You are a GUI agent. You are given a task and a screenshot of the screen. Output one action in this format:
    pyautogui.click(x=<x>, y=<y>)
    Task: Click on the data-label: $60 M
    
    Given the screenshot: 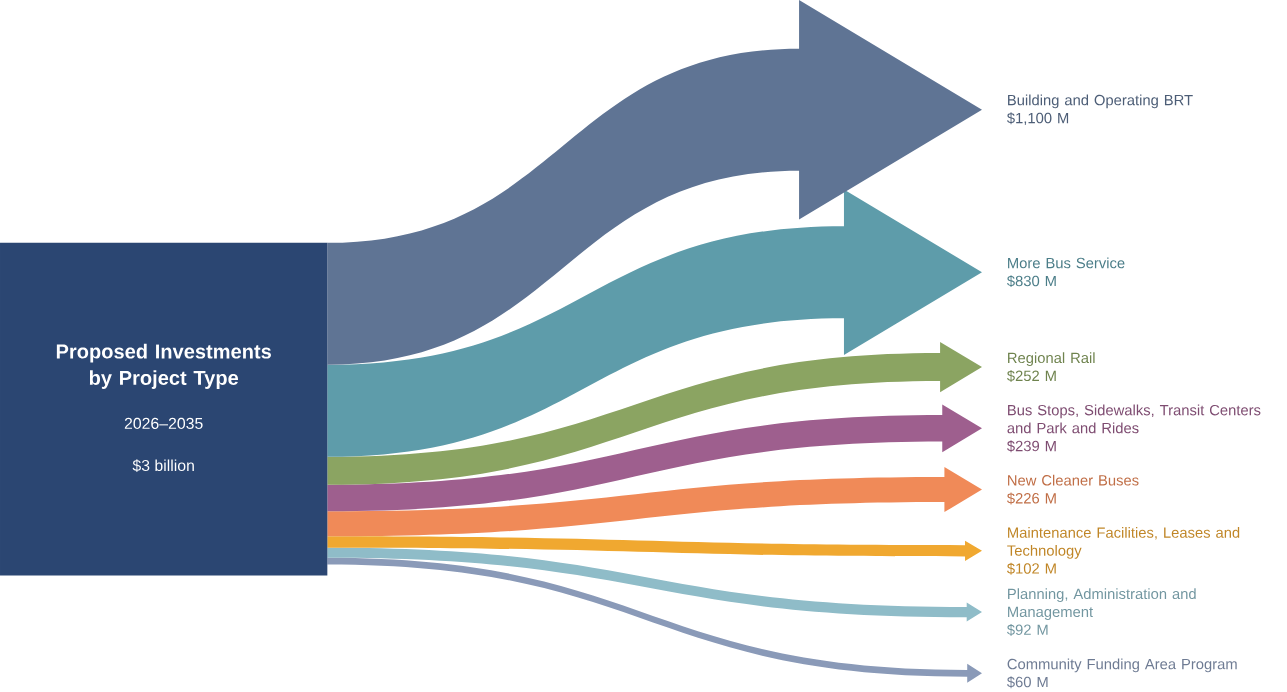 What is the action you would take?
    pyautogui.click(x=1027, y=682)
    